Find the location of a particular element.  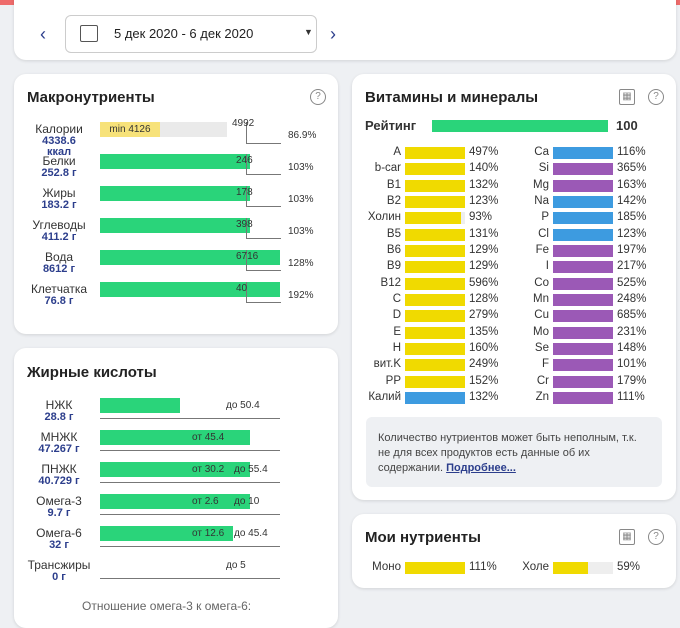

nutrient-amount: 8612 г is located at coordinates (59, 269).